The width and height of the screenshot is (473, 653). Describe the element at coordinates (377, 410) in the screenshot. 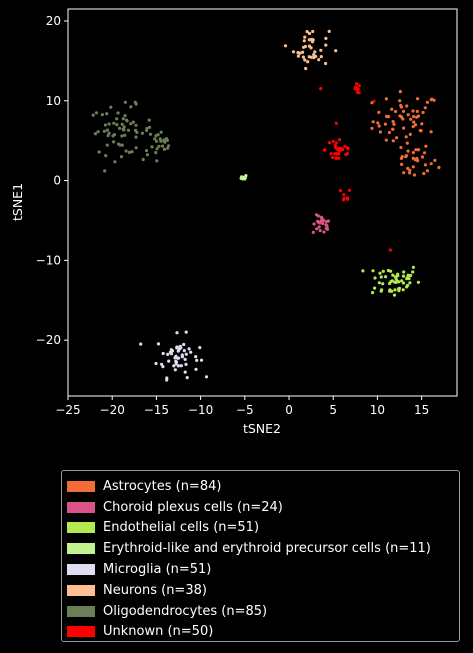

I see `x-tick-label: 10` at that location.